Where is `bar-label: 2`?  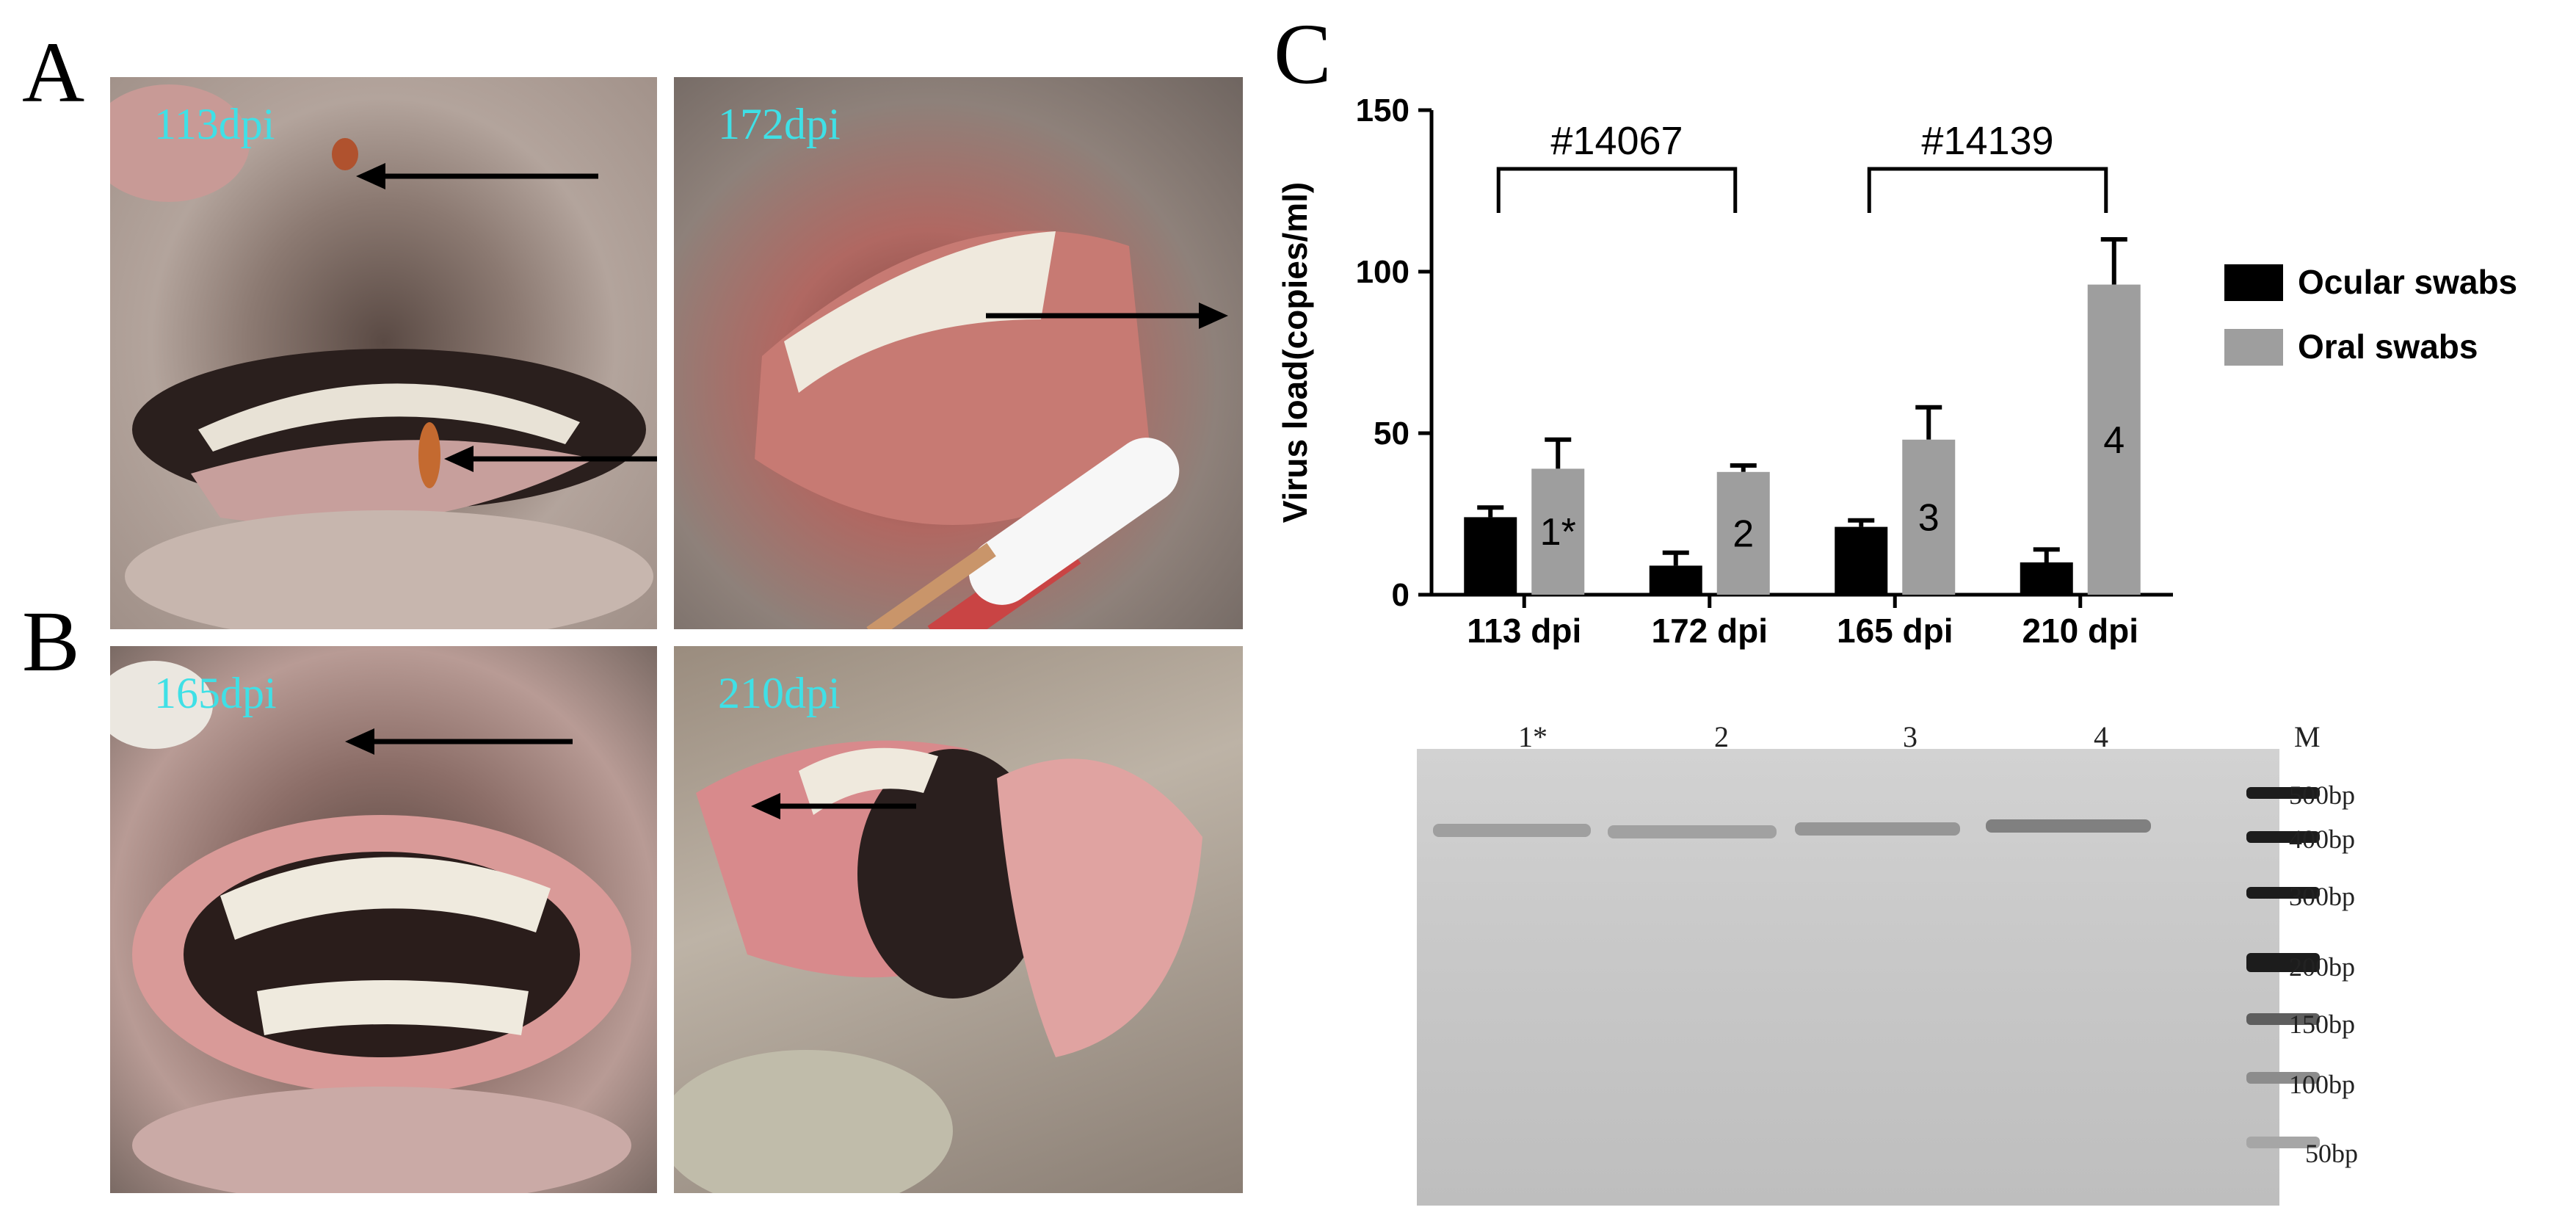
bar-label: 2 is located at coordinates (1744, 533).